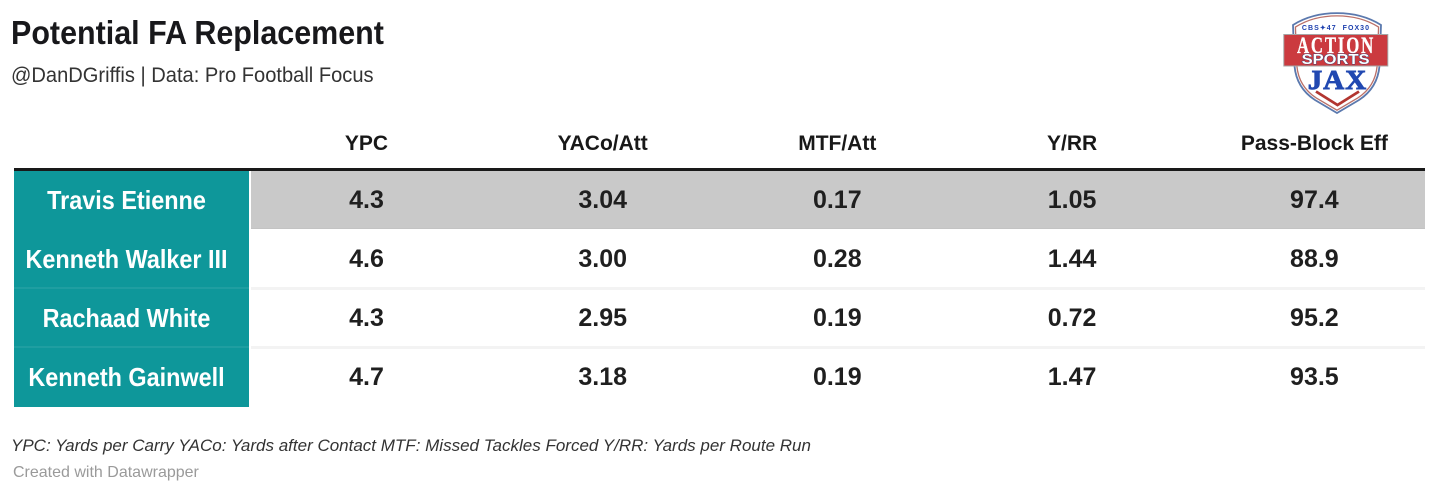 The image size is (1440, 497). I want to click on svg-text: CBS✦47 FOX30, so click(1336, 28).